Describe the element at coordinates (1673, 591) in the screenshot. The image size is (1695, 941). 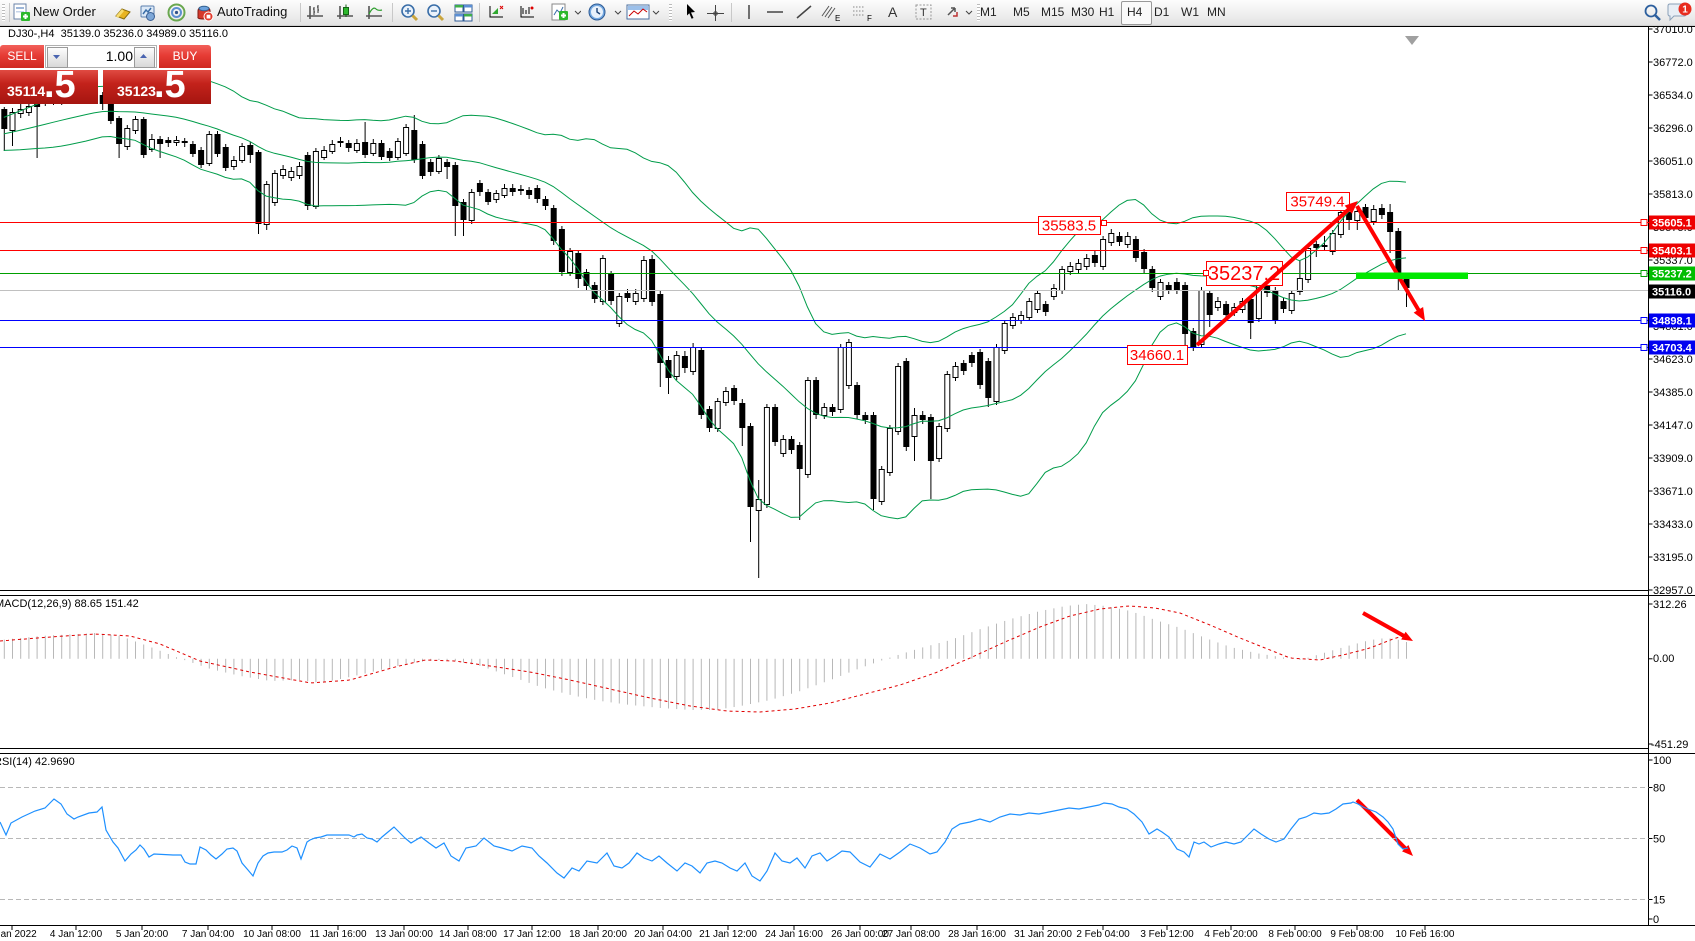
I see `svg-text: 32957.0` at that location.